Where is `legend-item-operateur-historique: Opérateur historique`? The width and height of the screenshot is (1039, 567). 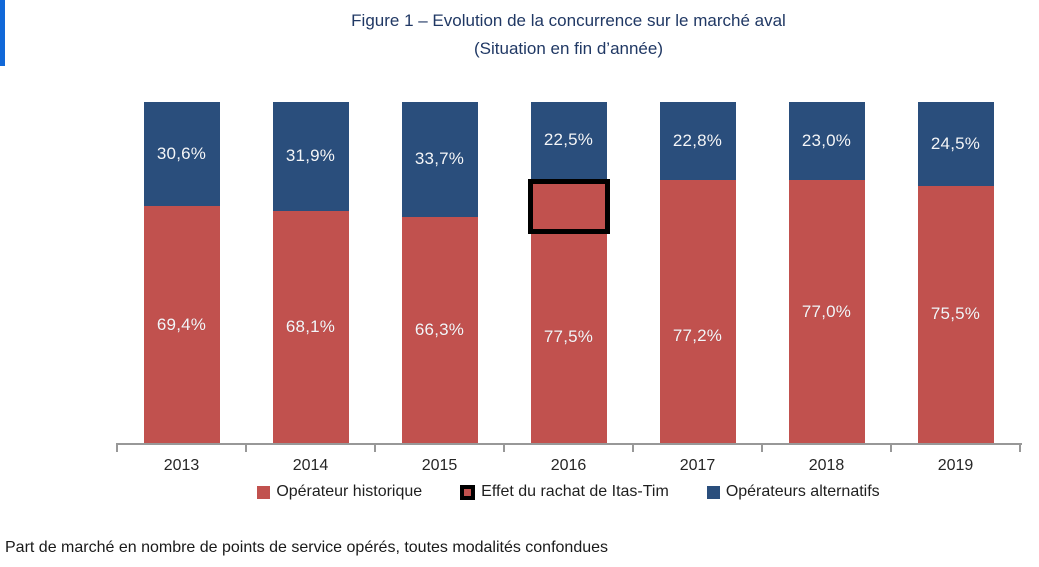
legend-item-operateur-historique: Opérateur historique is located at coordinates (339, 492).